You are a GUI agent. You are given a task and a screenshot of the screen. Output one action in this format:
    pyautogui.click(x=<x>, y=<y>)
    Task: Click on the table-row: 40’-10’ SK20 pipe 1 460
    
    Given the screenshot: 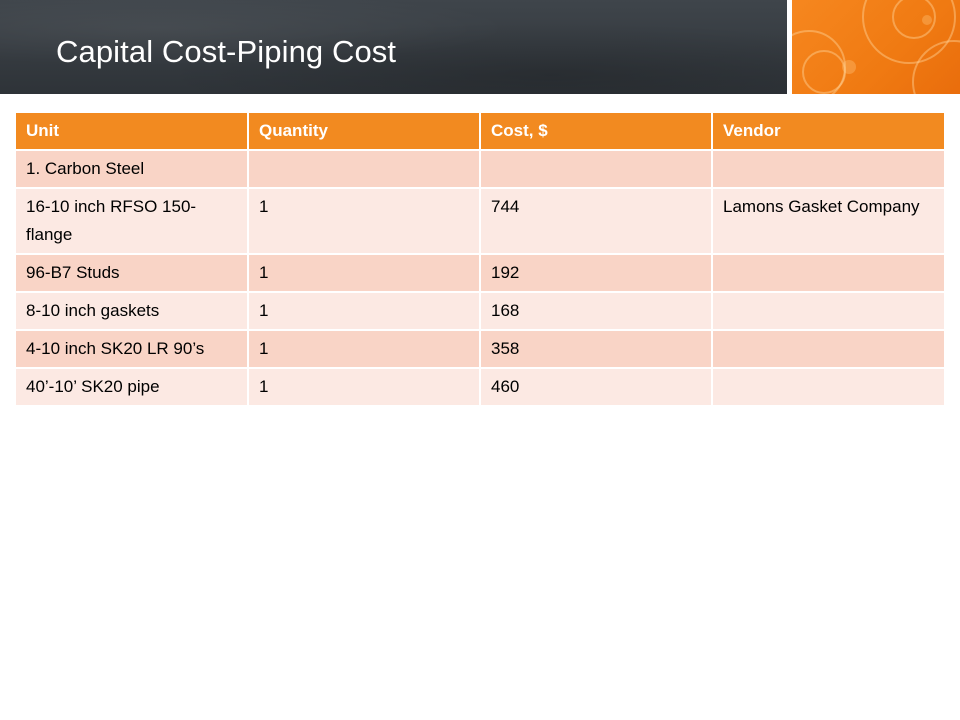 What is the action you would take?
    pyautogui.click(x=480, y=386)
    